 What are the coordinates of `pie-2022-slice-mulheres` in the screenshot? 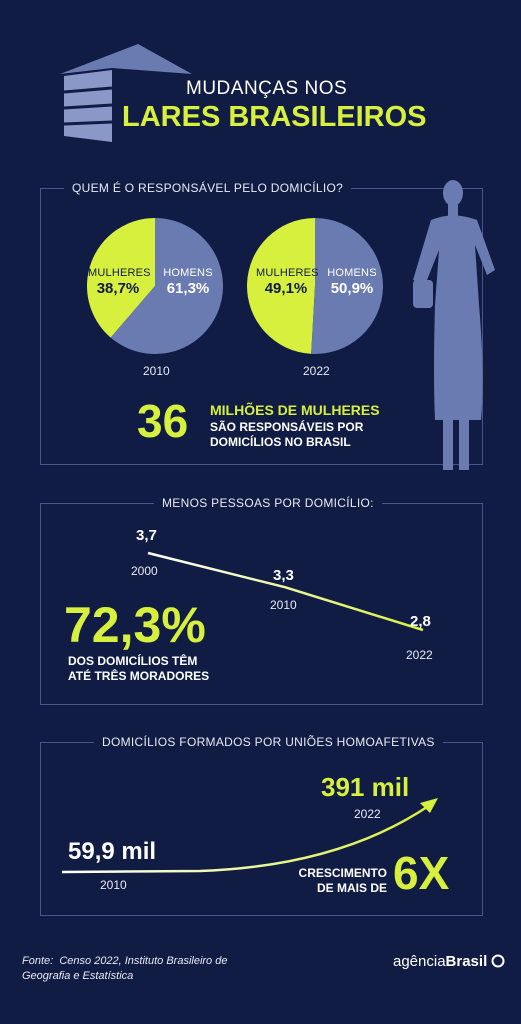 It's located at (280, 286).